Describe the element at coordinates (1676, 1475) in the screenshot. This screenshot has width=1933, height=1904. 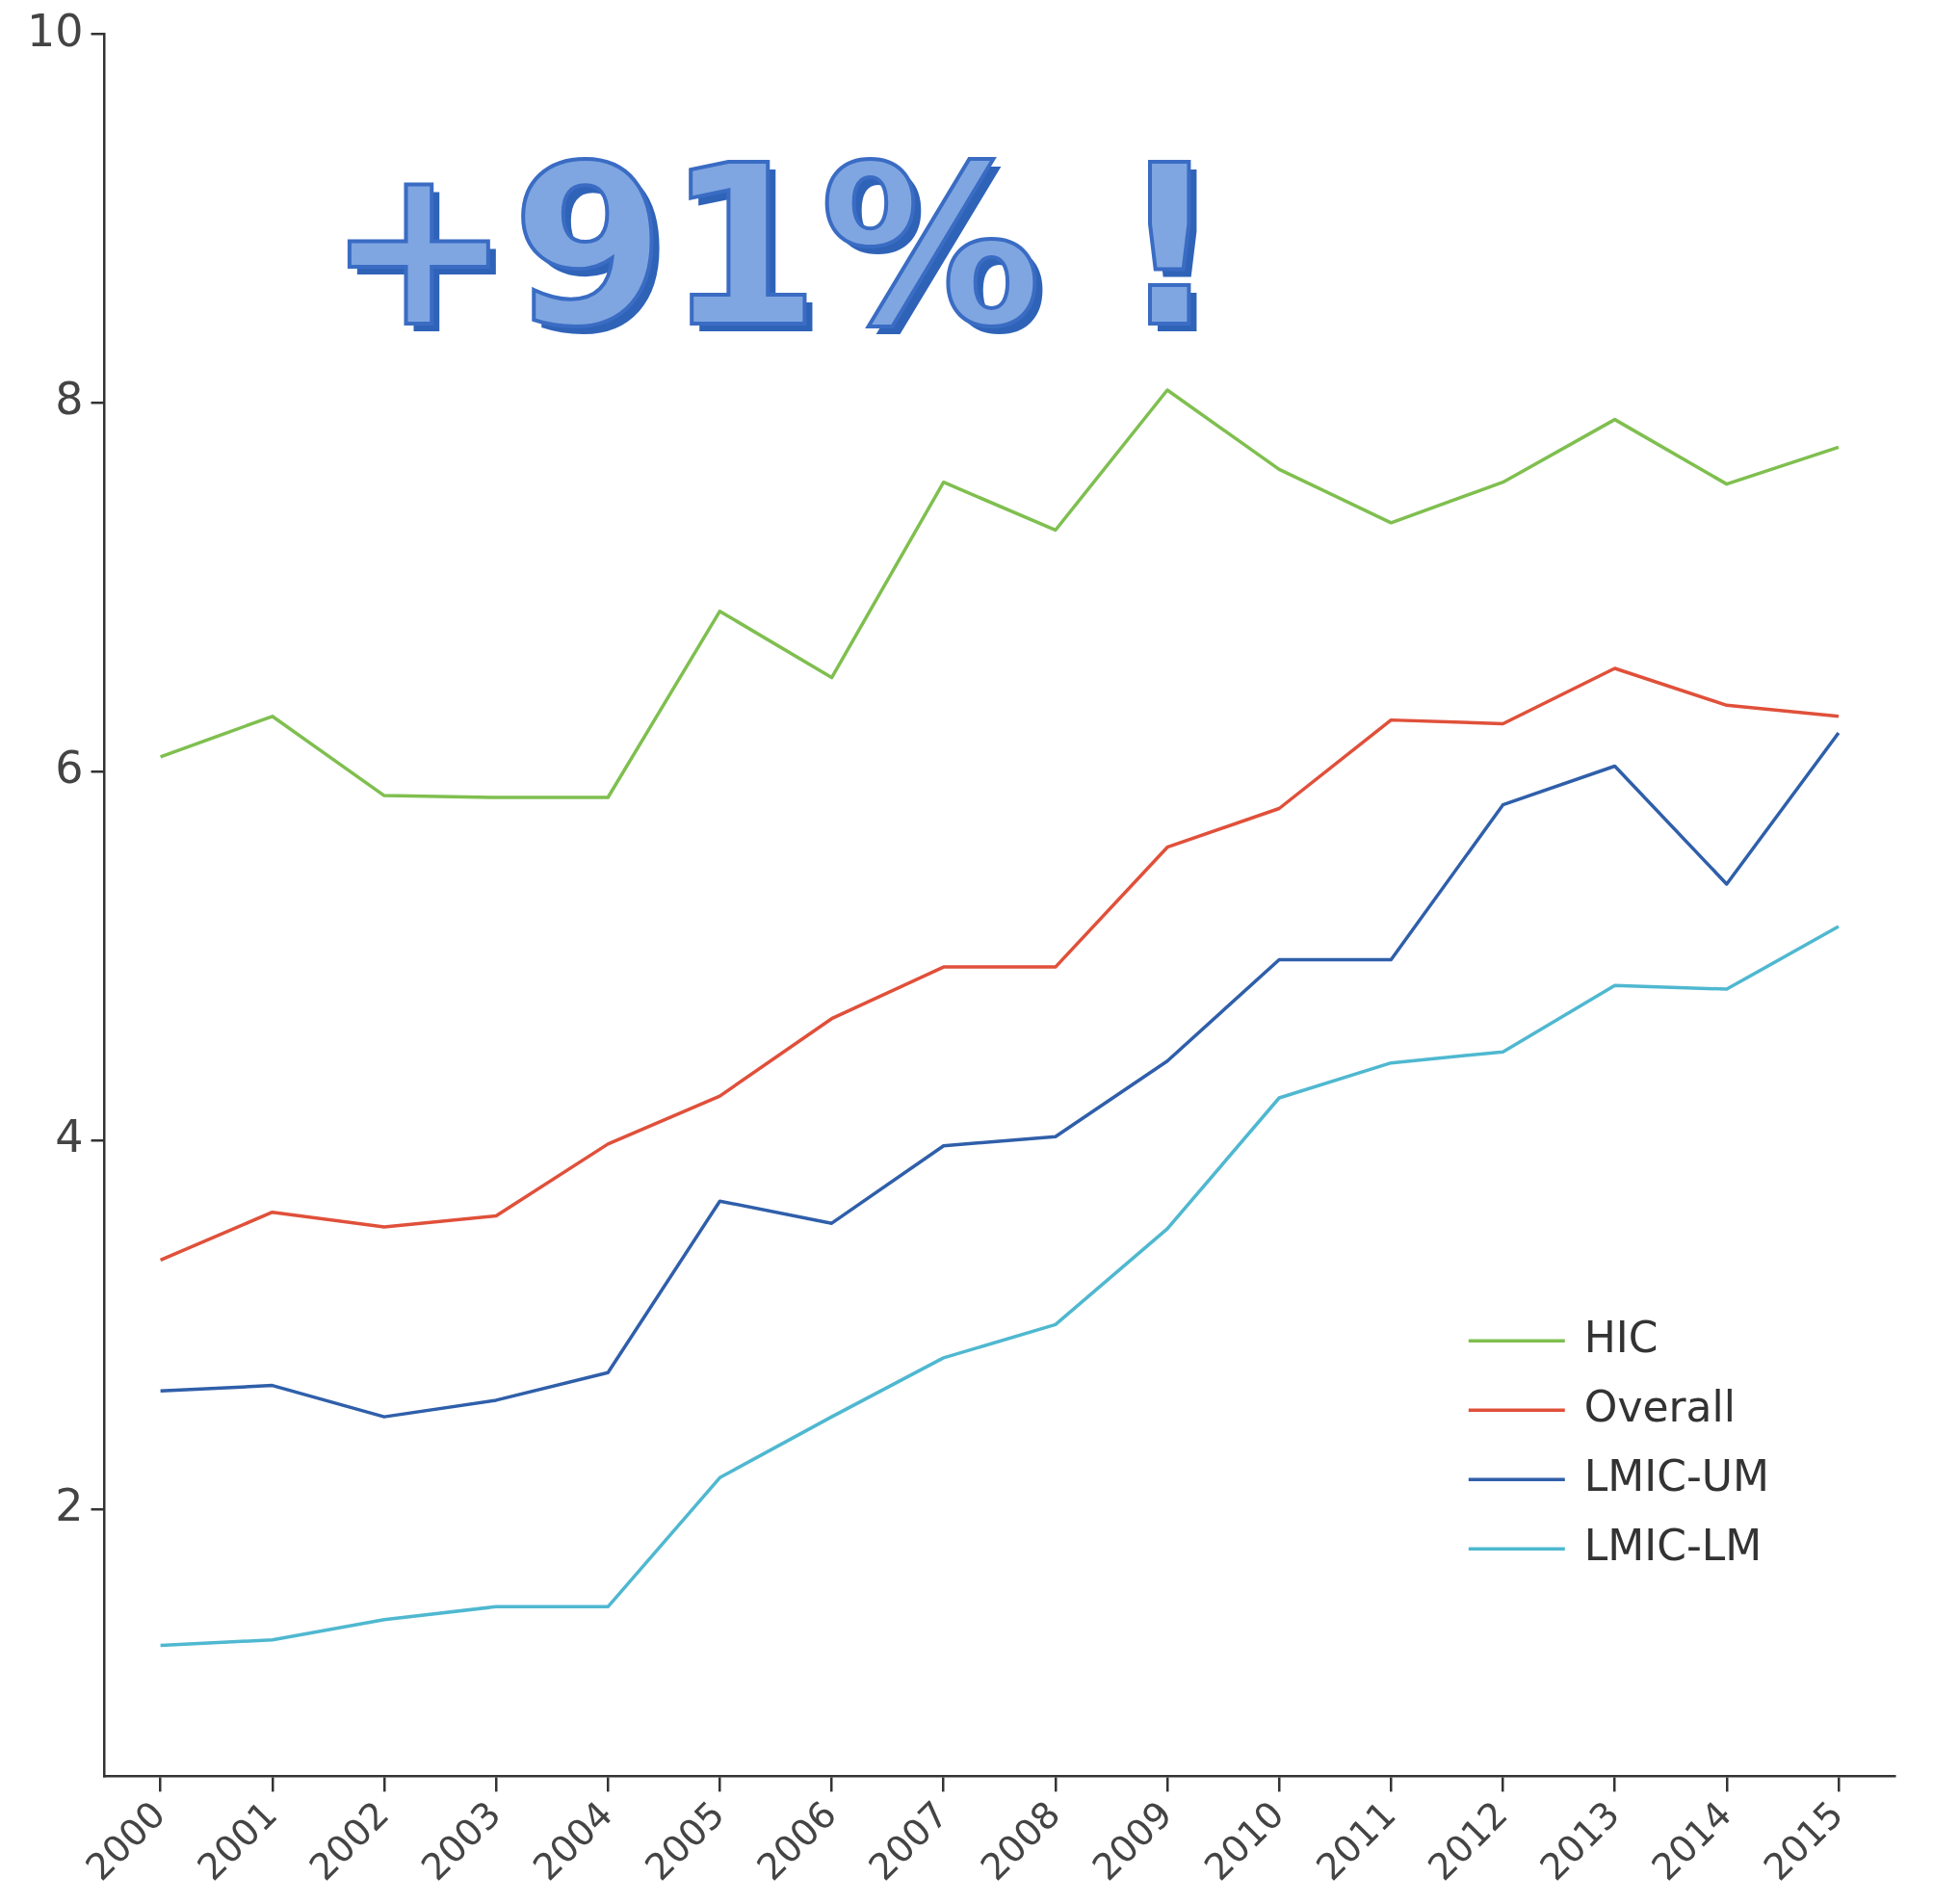
I see `legend-label: LMIC-UM` at that location.